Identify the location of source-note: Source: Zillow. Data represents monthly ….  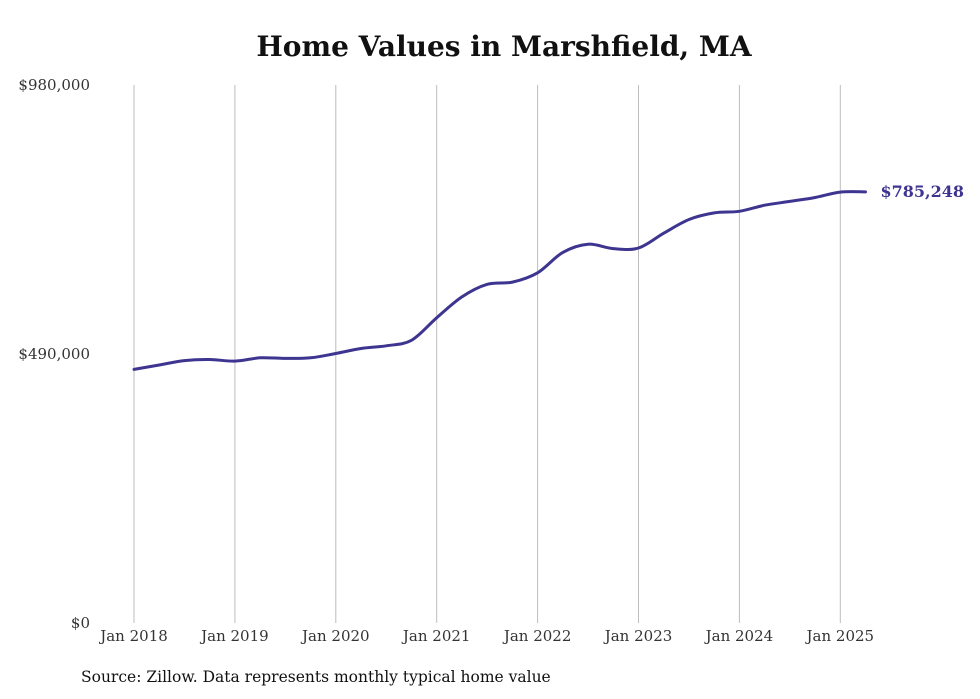
(316, 677).